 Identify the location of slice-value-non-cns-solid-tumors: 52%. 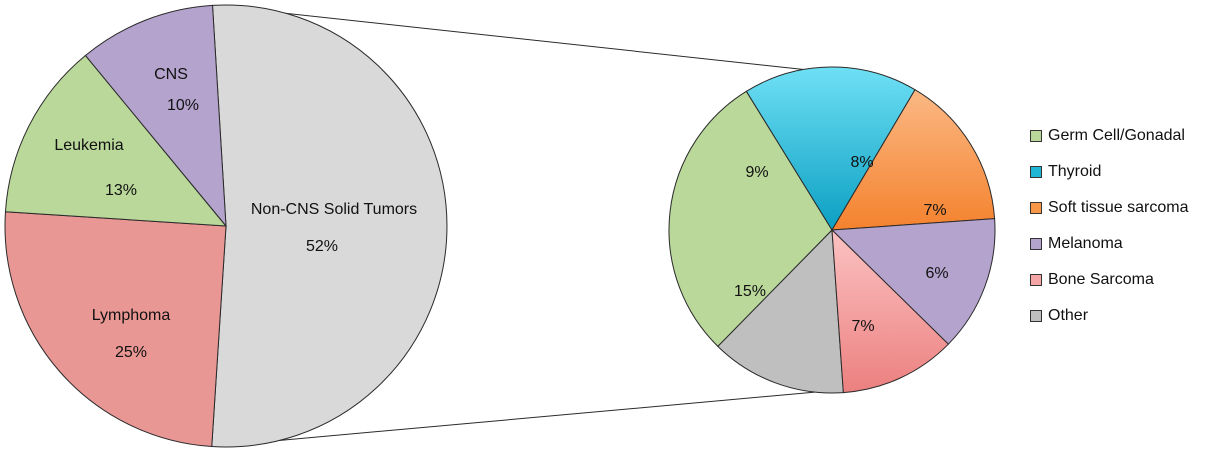
(322, 246).